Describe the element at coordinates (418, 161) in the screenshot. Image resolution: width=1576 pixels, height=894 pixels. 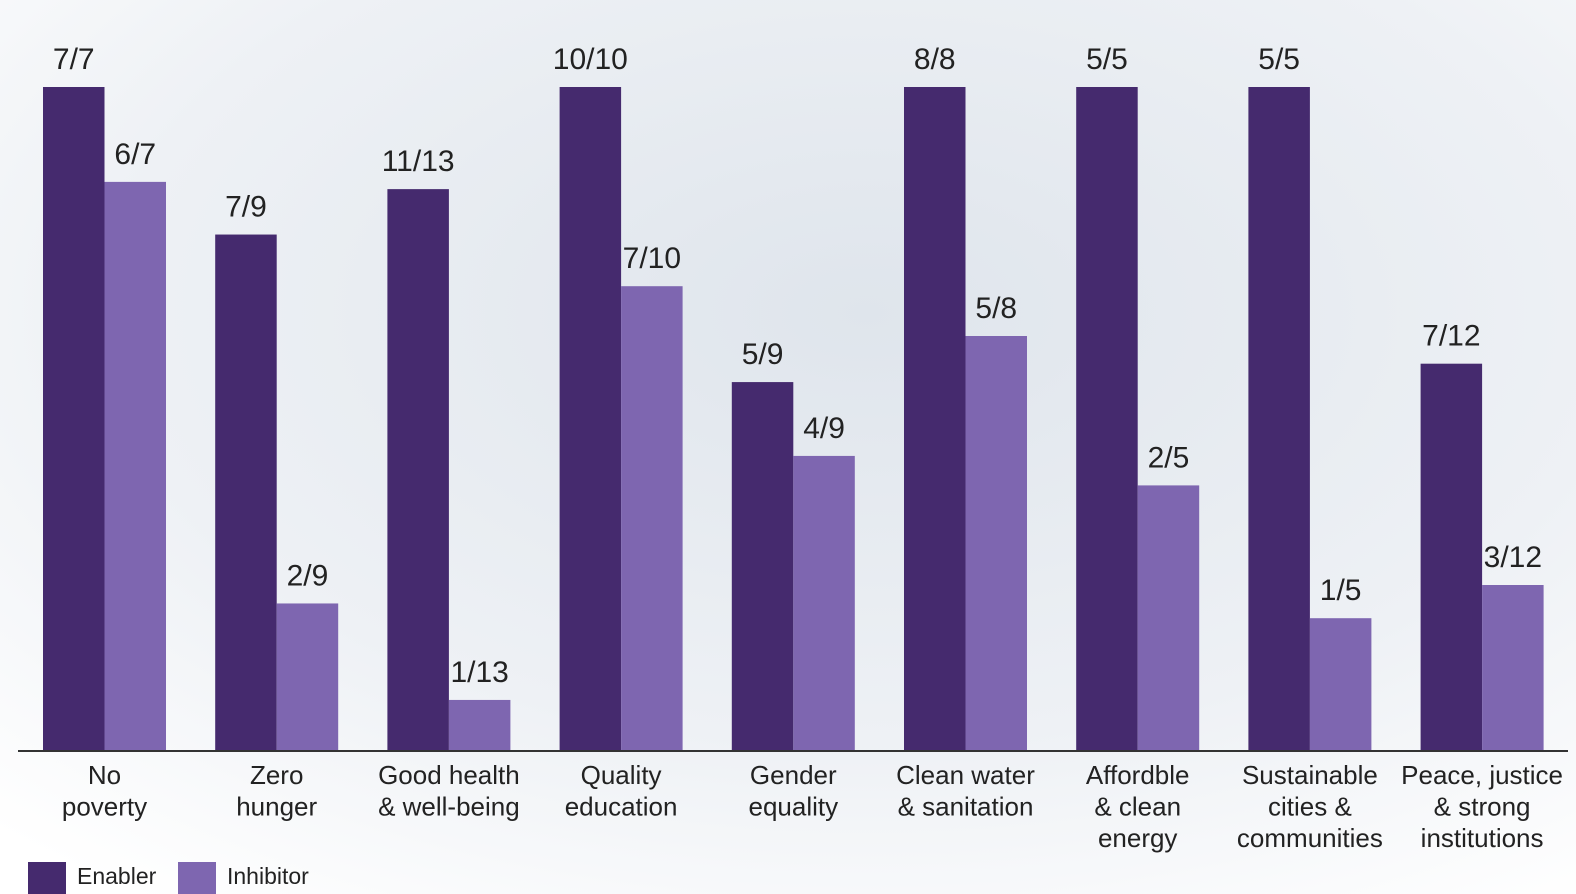
I see `value-label: 11/13` at that location.